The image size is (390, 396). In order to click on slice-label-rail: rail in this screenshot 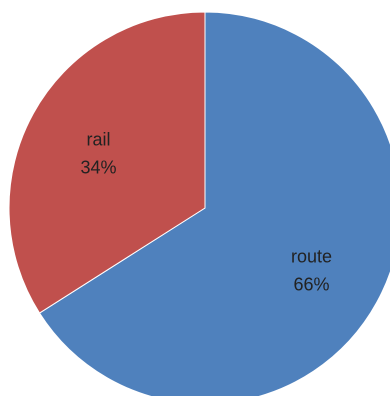, I will do `click(99, 139)`.